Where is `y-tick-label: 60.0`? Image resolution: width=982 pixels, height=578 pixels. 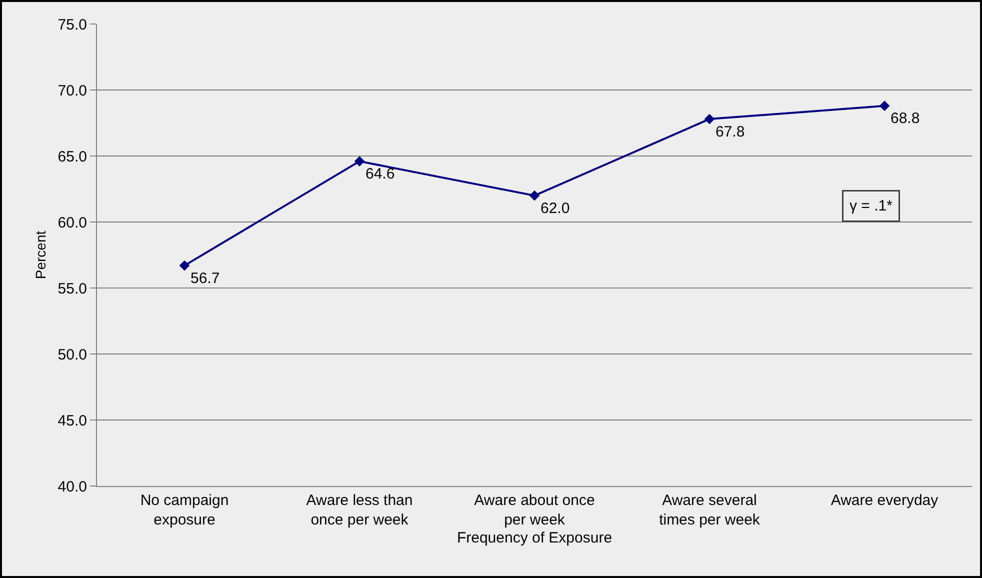 y-tick-label: 60.0 is located at coordinates (72, 223).